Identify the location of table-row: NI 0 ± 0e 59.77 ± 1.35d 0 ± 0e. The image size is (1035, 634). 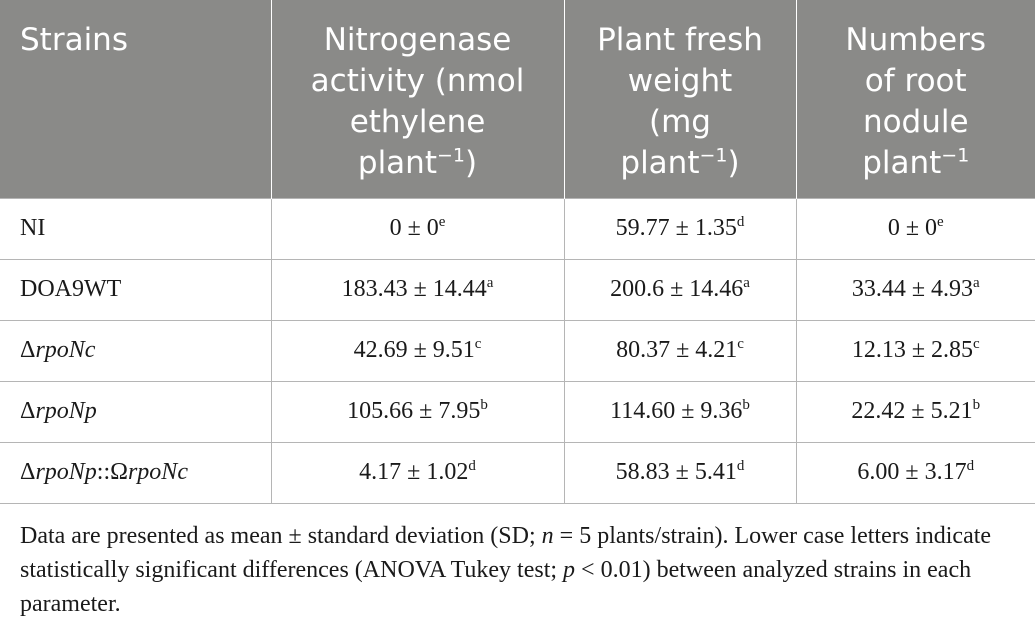
(517, 228).